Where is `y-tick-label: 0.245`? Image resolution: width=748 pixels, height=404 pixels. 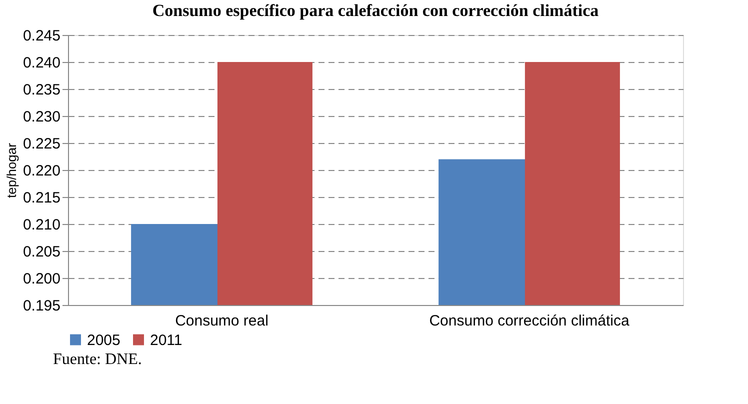 y-tick-label: 0.245 is located at coordinates (41, 36).